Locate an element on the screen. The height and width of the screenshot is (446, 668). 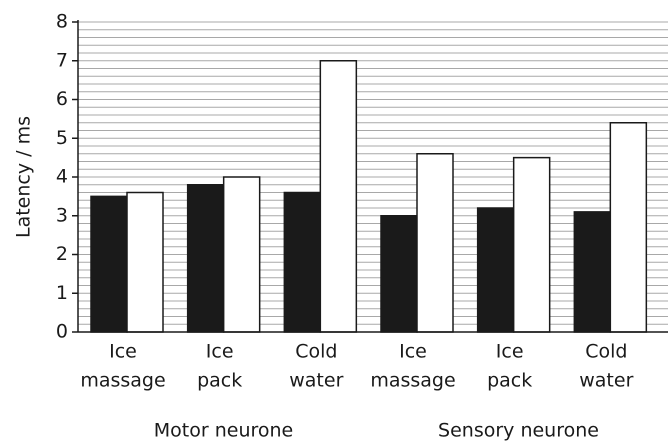
y-tick-label: 4 is located at coordinates (62, 177).